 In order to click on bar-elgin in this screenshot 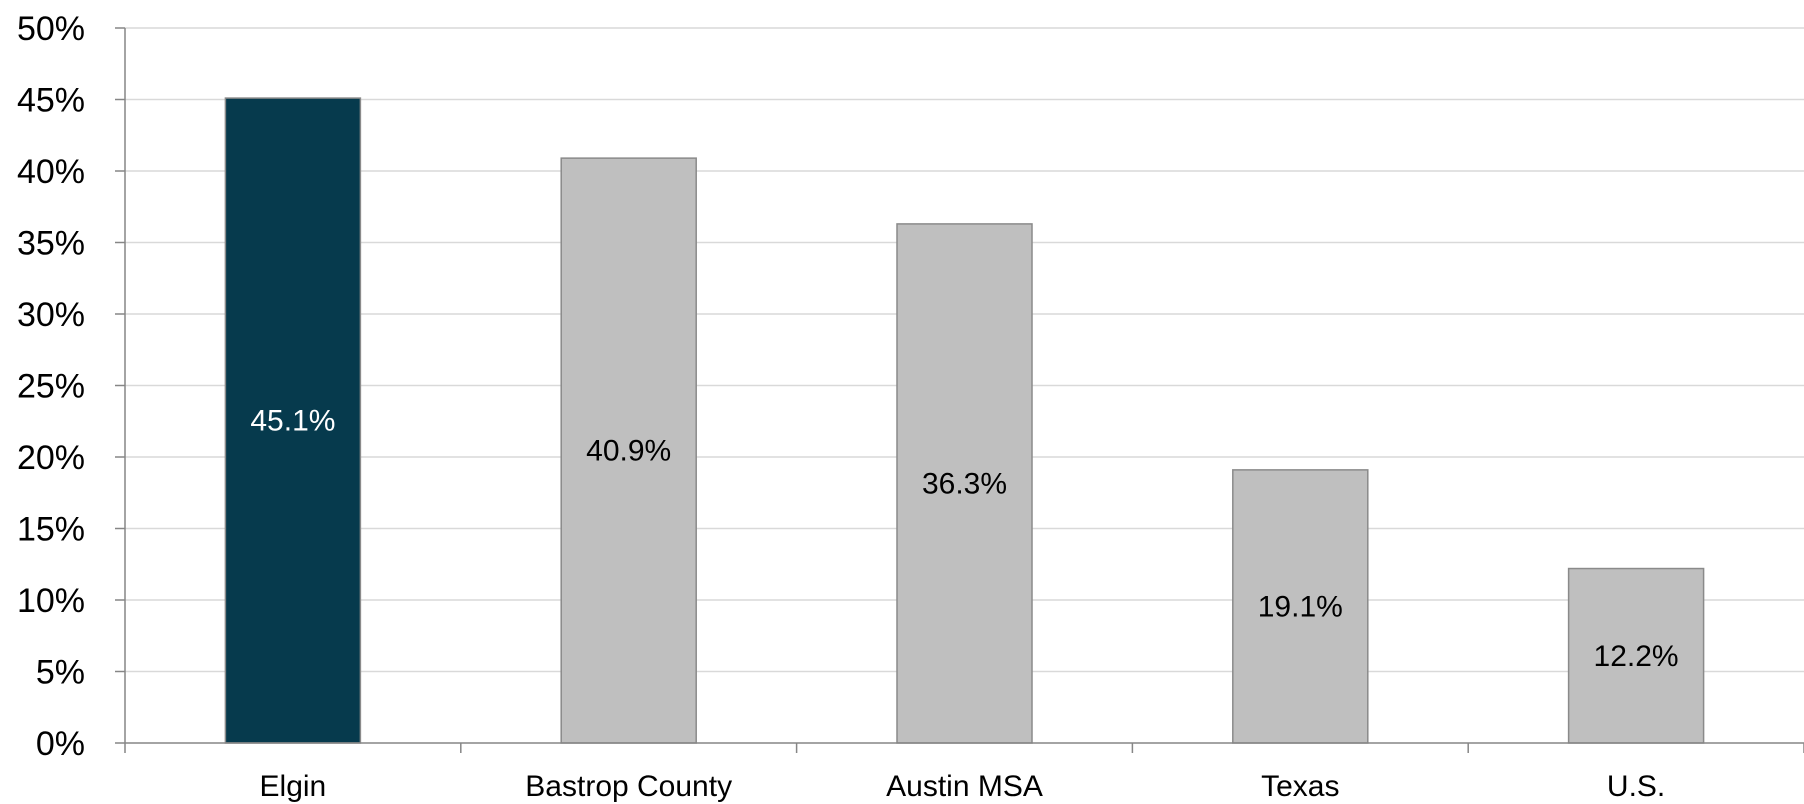, I will do `click(293, 420)`.